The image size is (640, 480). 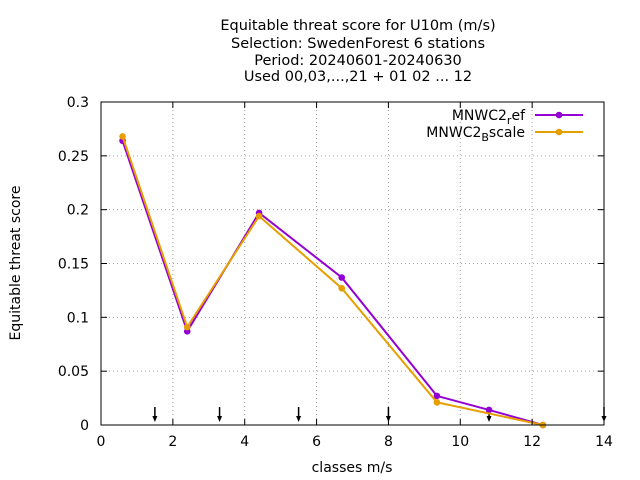 What do you see at coordinates (388, 442) in the screenshot?
I see `x-tick-label: 8` at bounding box center [388, 442].